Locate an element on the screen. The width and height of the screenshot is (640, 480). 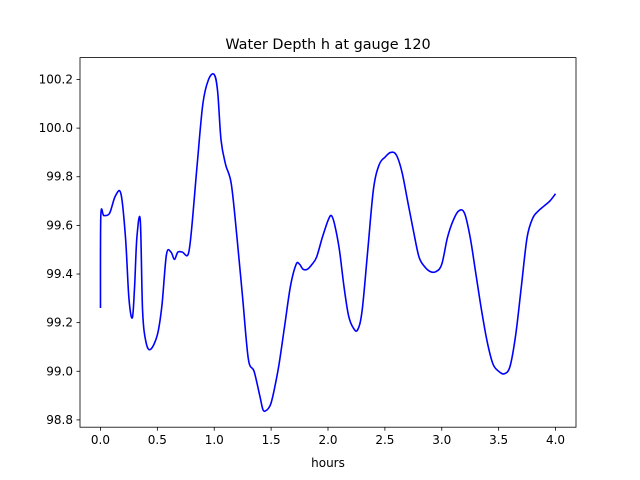
x-tick-label: 2.5 is located at coordinates (384, 440).